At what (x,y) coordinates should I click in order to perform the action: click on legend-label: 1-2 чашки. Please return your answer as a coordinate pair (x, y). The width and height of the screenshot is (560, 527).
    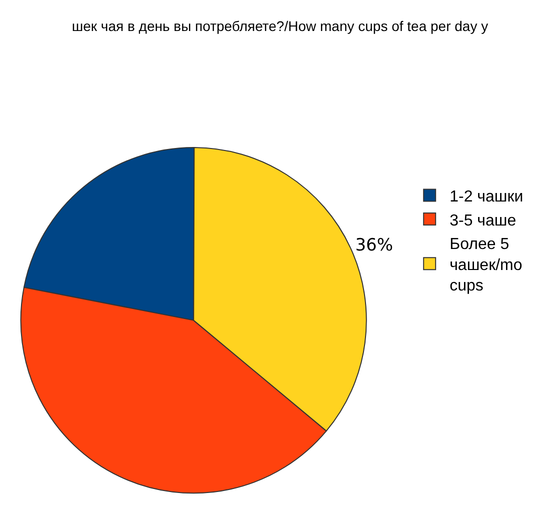
    Looking at the image, I should click on (487, 197).